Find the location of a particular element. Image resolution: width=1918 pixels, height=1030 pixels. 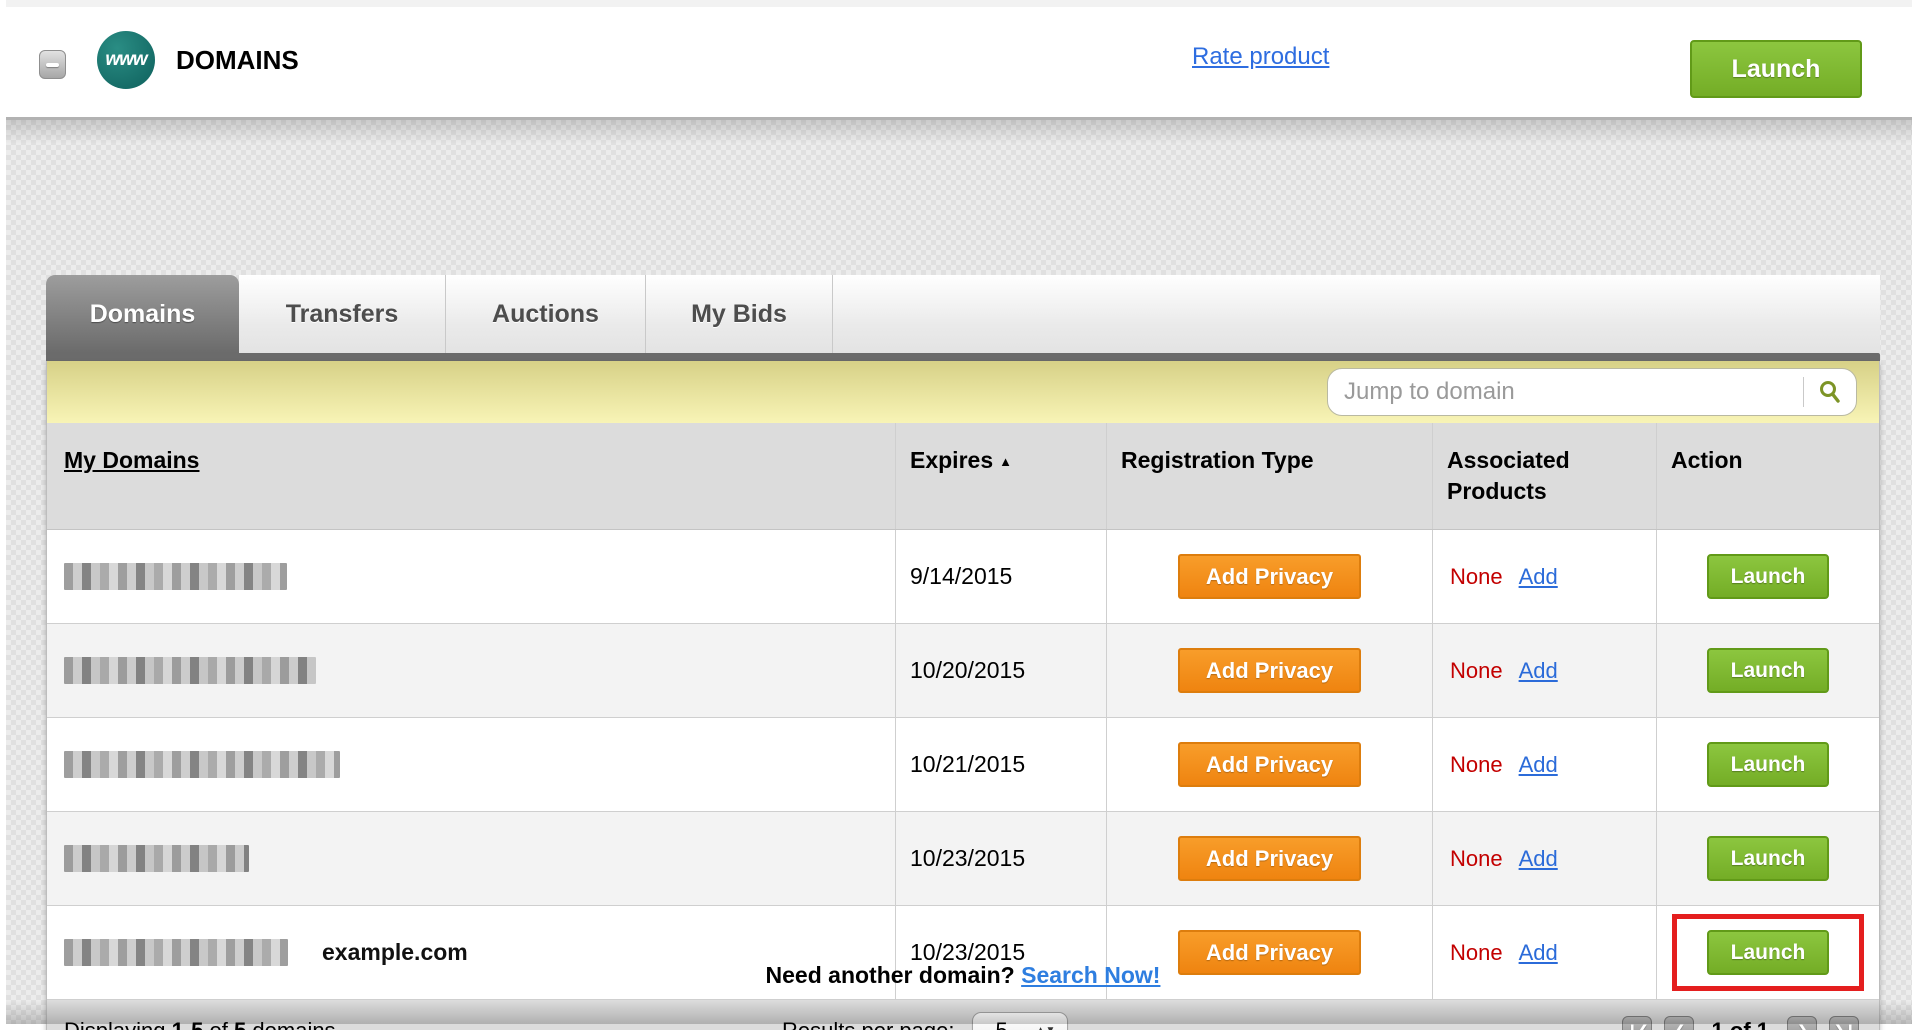

search-divider is located at coordinates (1803, 392).